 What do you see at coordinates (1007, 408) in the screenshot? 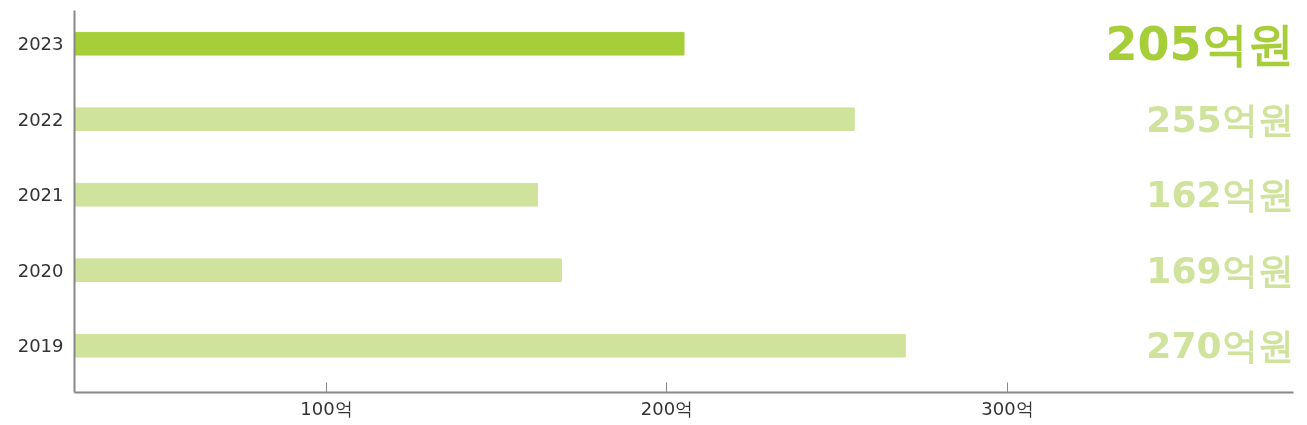
I see `x-tick-label: 300억` at bounding box center [1007, 408].